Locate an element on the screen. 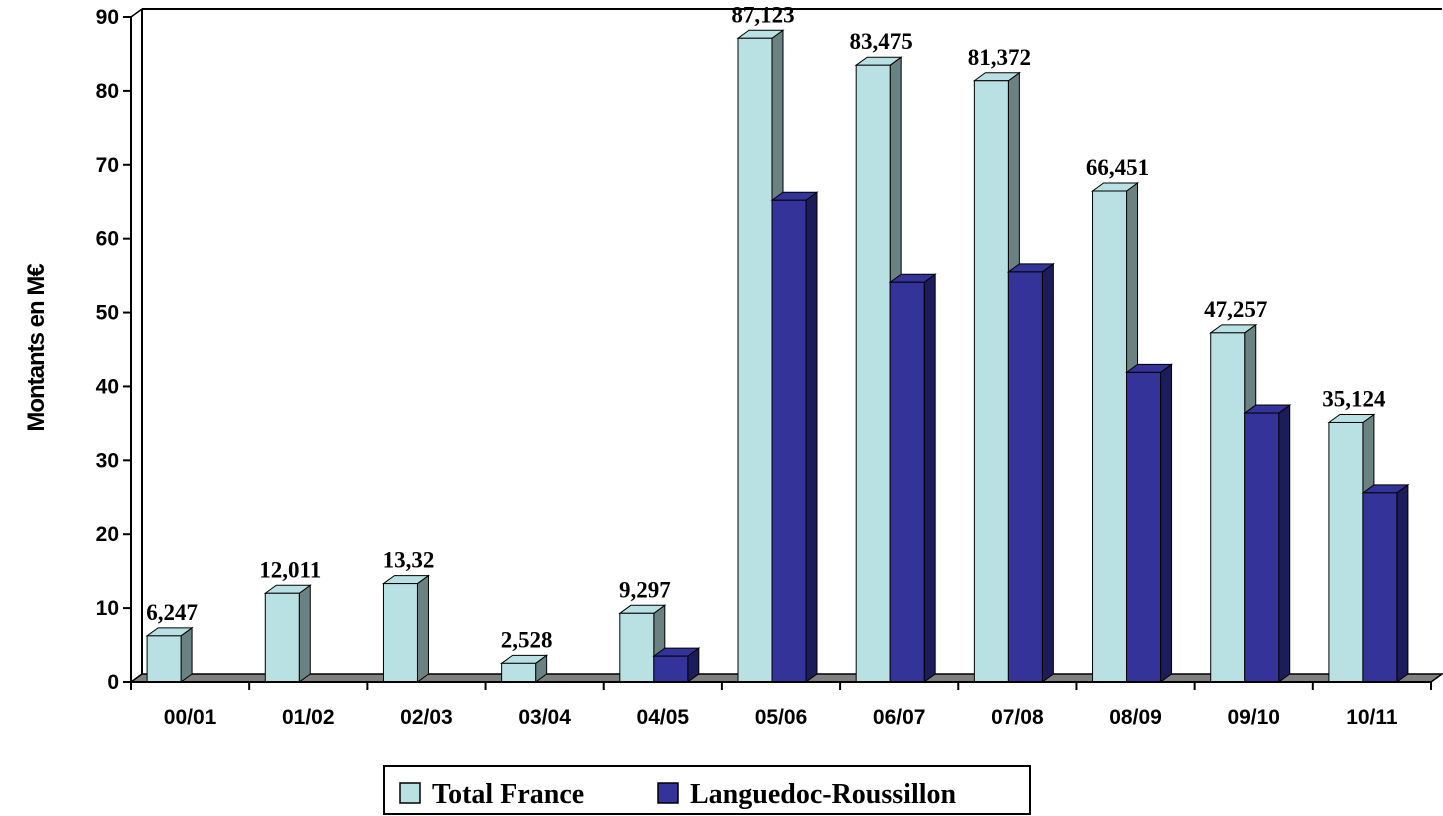 This screenshot has height=816, width=1443. bar-total-france-06-07-front is located at coordinates (873, 373).